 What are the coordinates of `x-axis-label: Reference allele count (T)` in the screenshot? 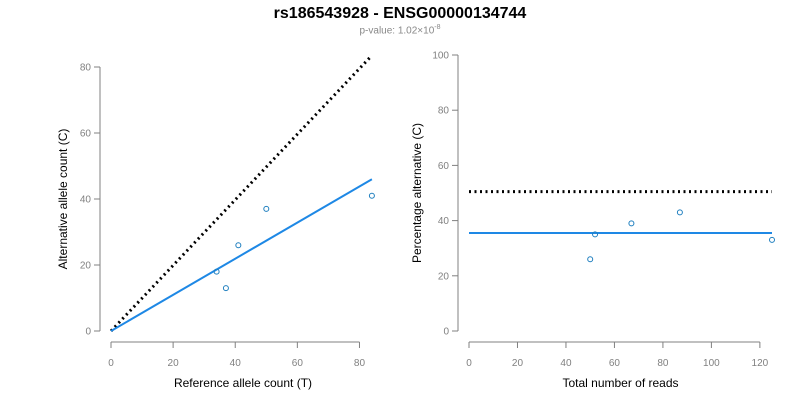 It's located at (243, 383).